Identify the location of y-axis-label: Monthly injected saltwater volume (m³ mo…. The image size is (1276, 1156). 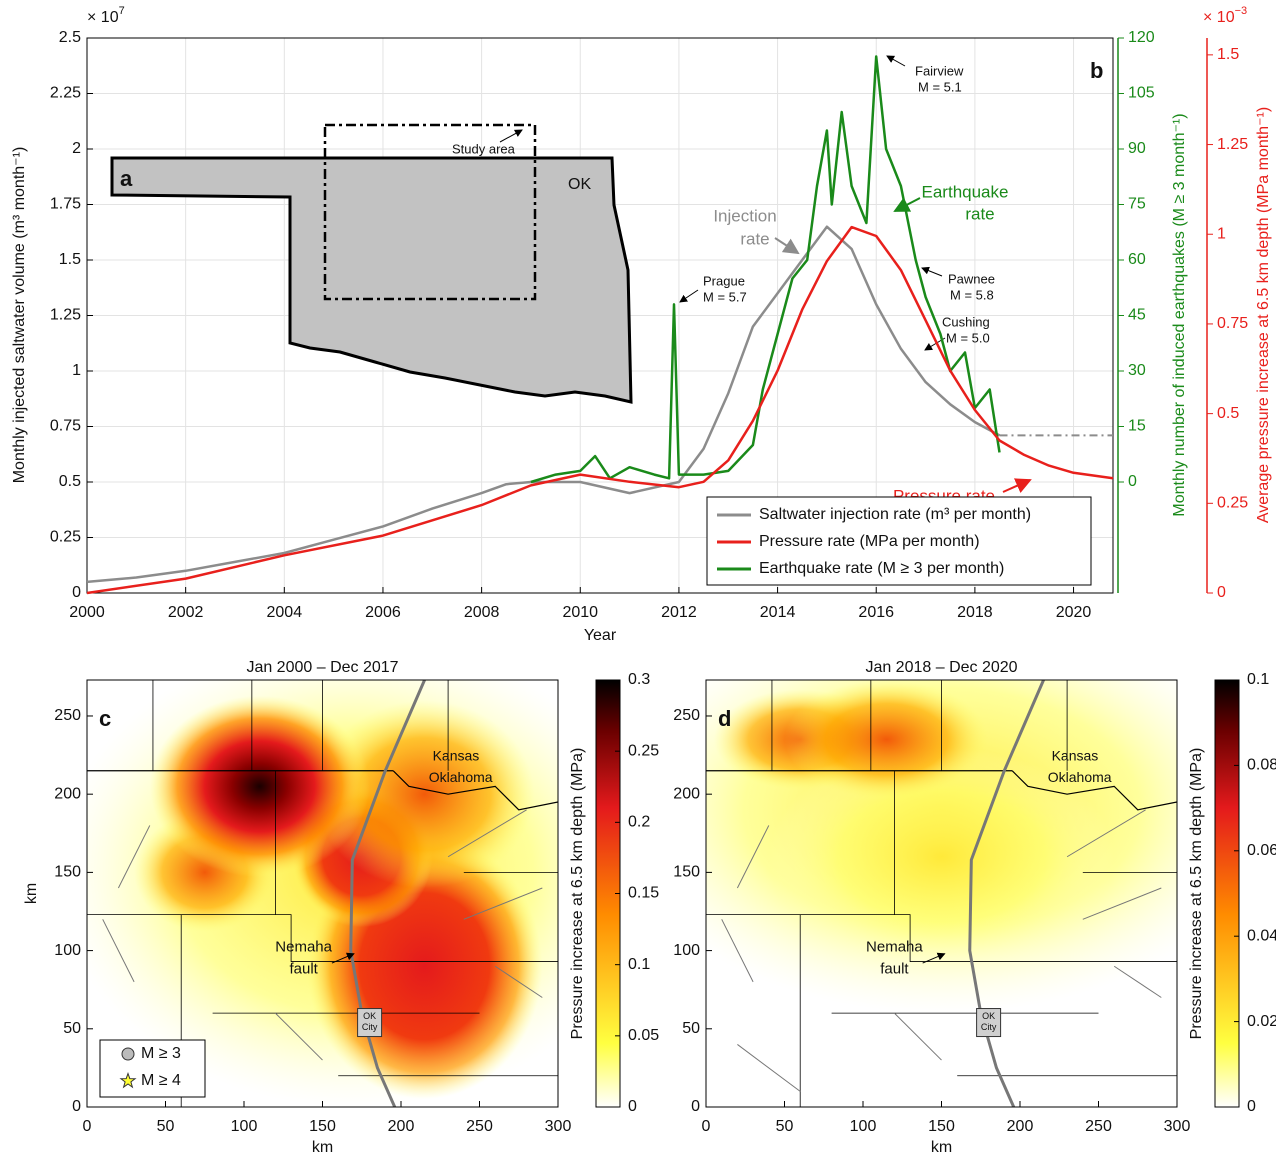
(19, 315).